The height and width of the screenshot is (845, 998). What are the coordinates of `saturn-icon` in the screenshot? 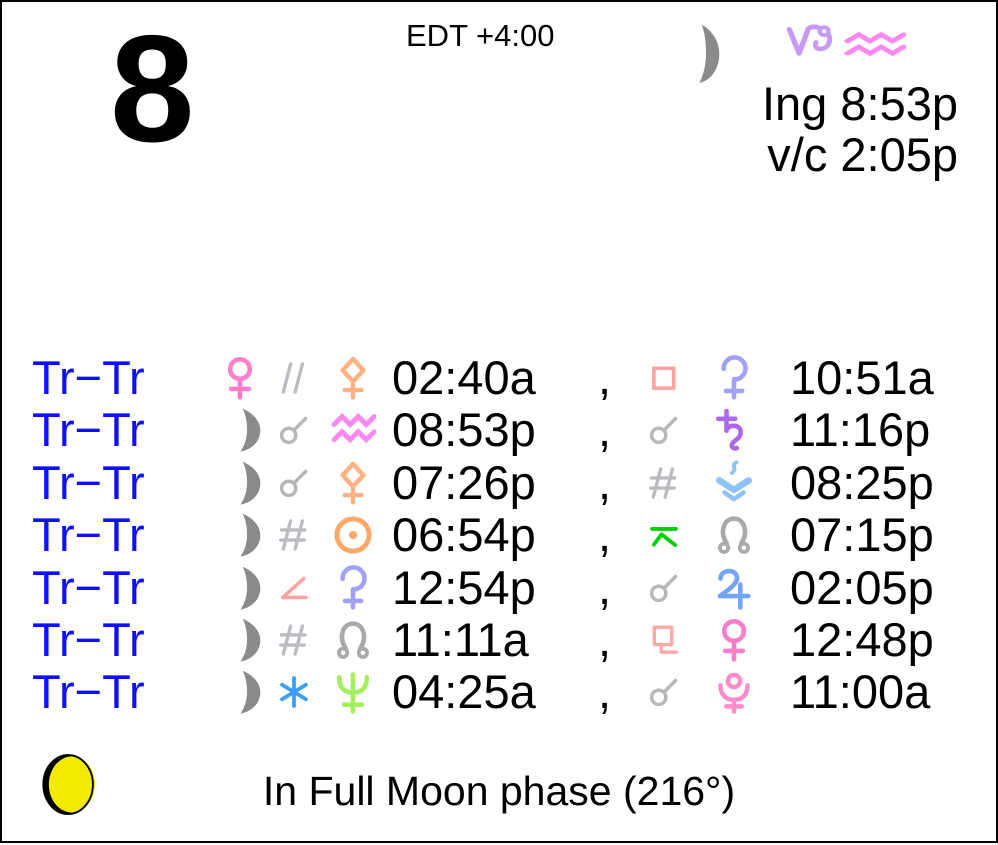 It's located at (734, 430).